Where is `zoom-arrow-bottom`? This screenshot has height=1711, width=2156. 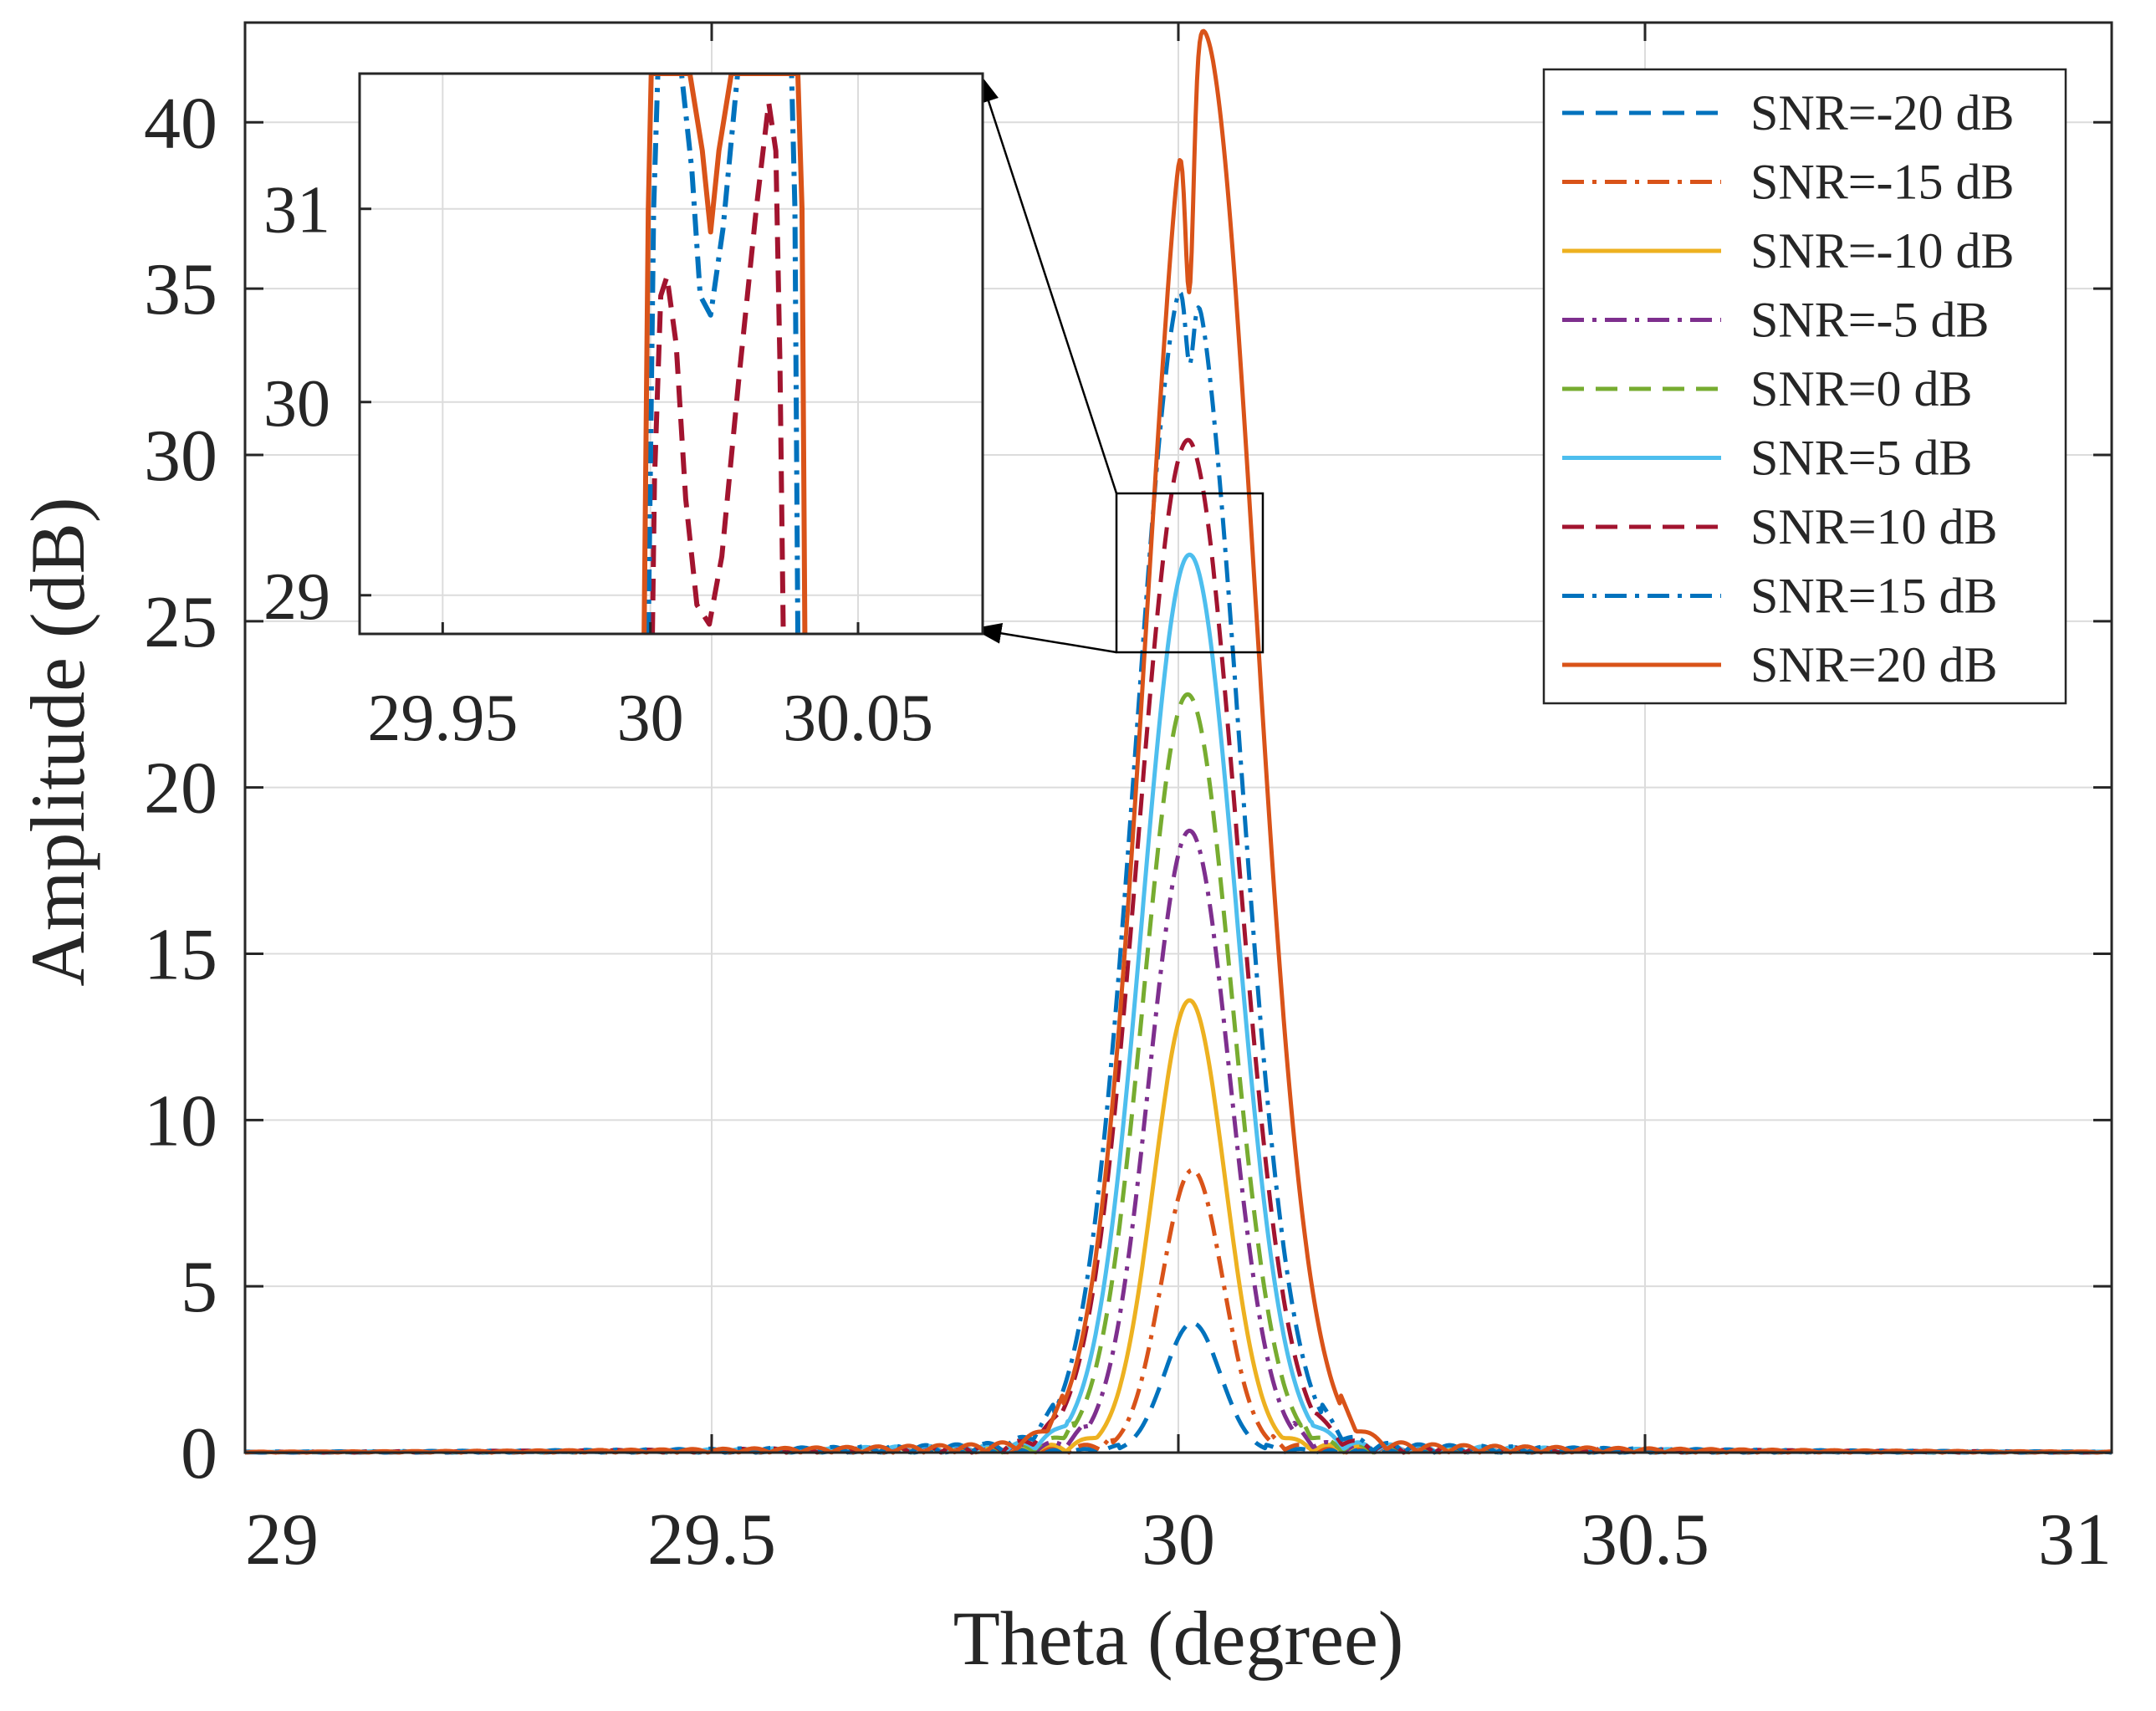
zoom-arrow-bottom is located at coordinates (1044, 638).